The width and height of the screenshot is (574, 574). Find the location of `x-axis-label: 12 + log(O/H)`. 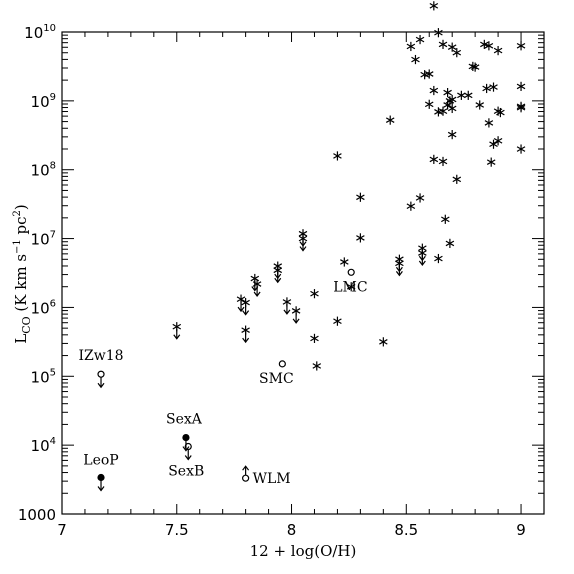

x-axis-label: 12 + log(O/H) is located at coordinates (303, 551).